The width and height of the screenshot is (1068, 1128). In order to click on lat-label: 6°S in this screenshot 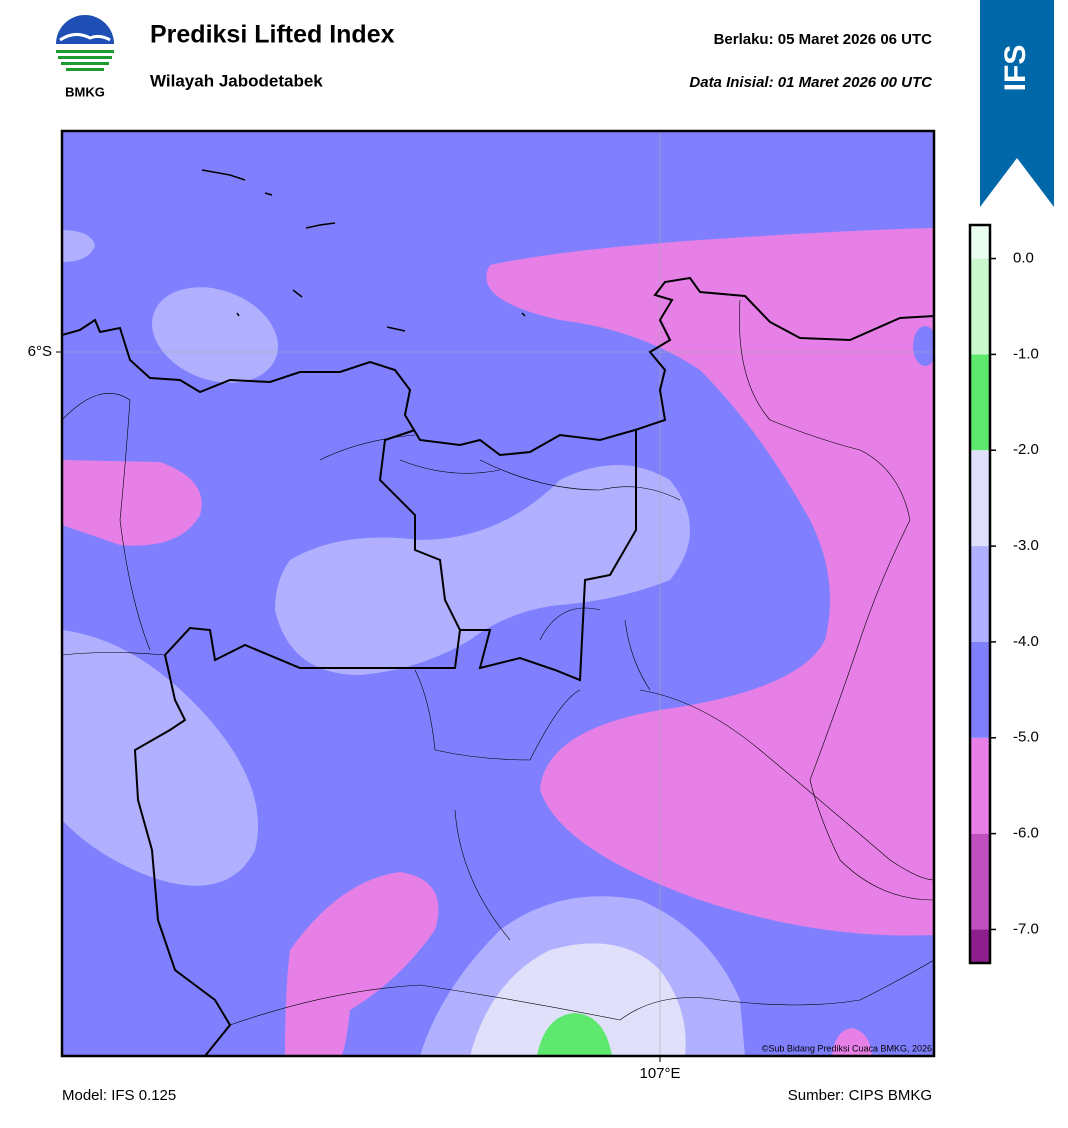, I will do `click(40, 351)`.